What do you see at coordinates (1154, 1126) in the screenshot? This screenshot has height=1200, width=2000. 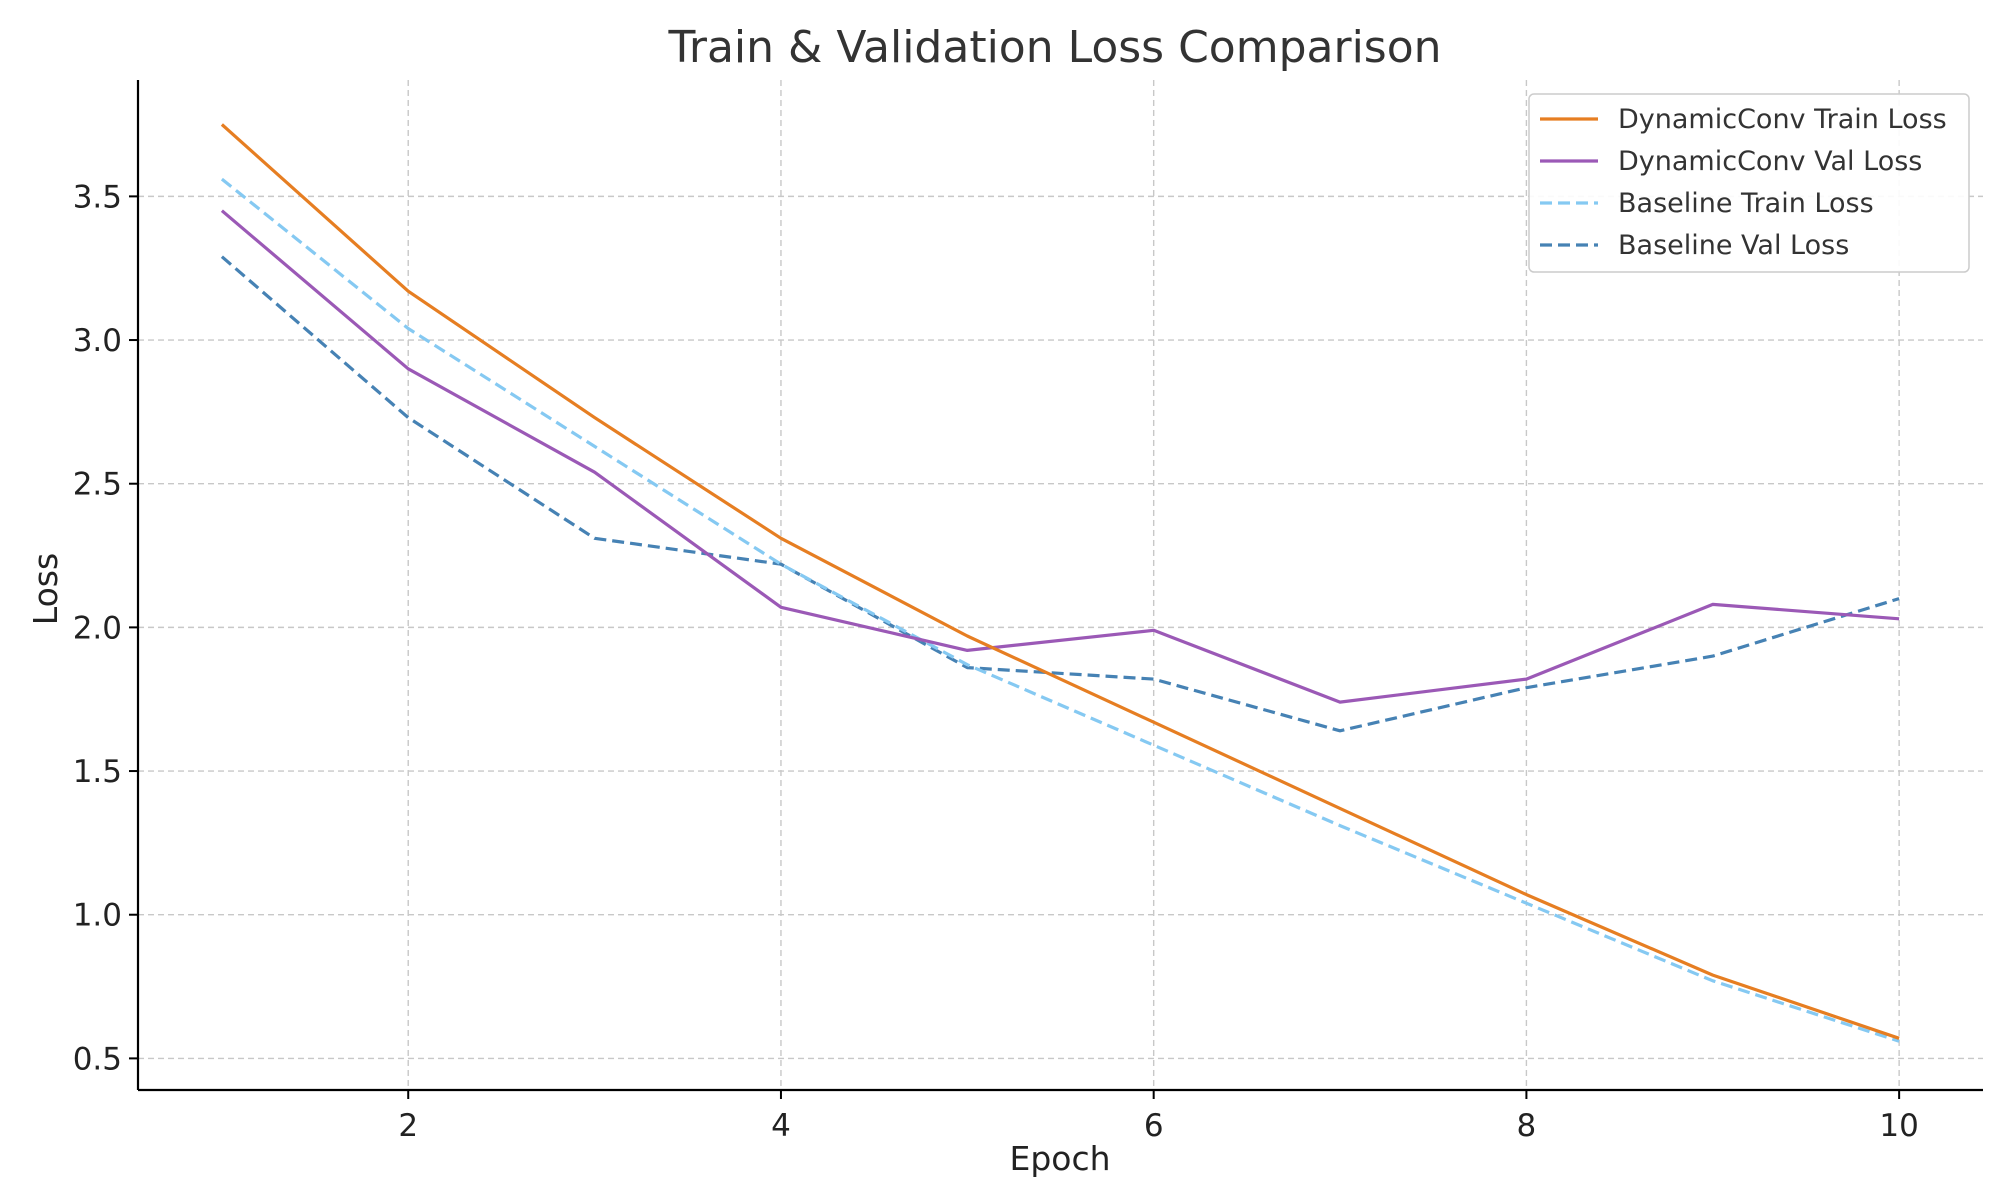 I see `x-tick-label: 6` at bounding box center [1154, 1126].